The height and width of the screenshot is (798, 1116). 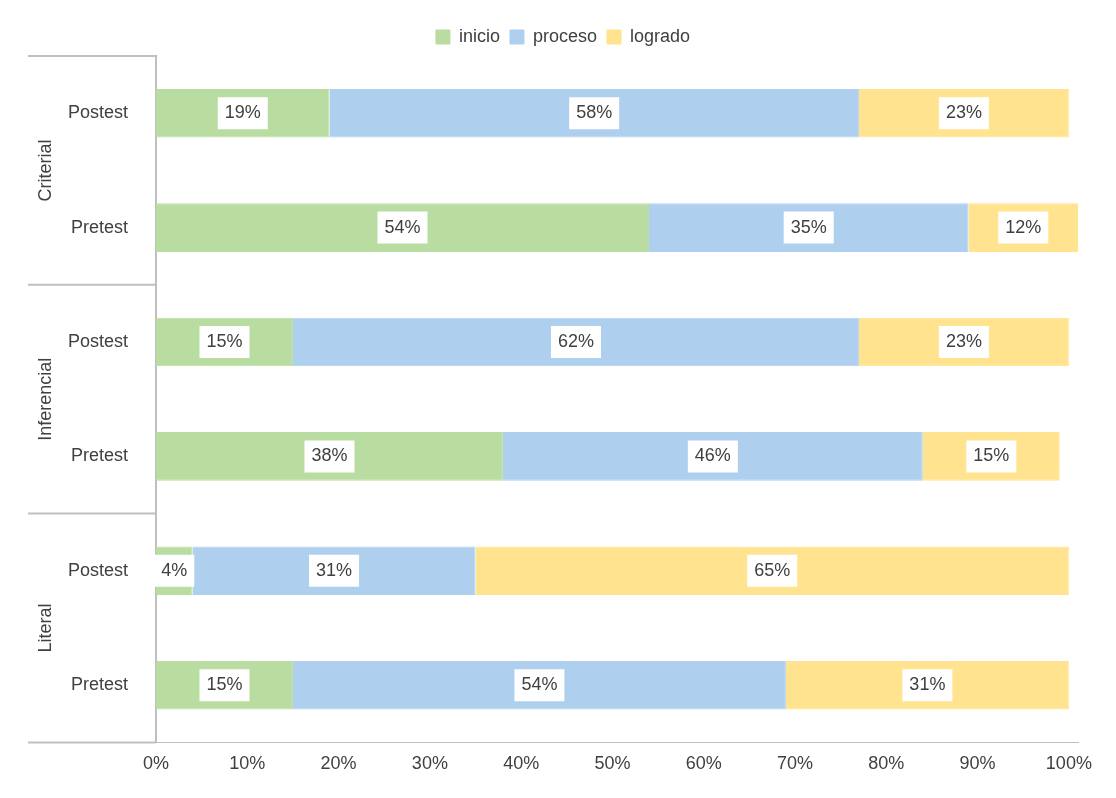 I want to click on text: Inferencial, so click(x=44, y=399).